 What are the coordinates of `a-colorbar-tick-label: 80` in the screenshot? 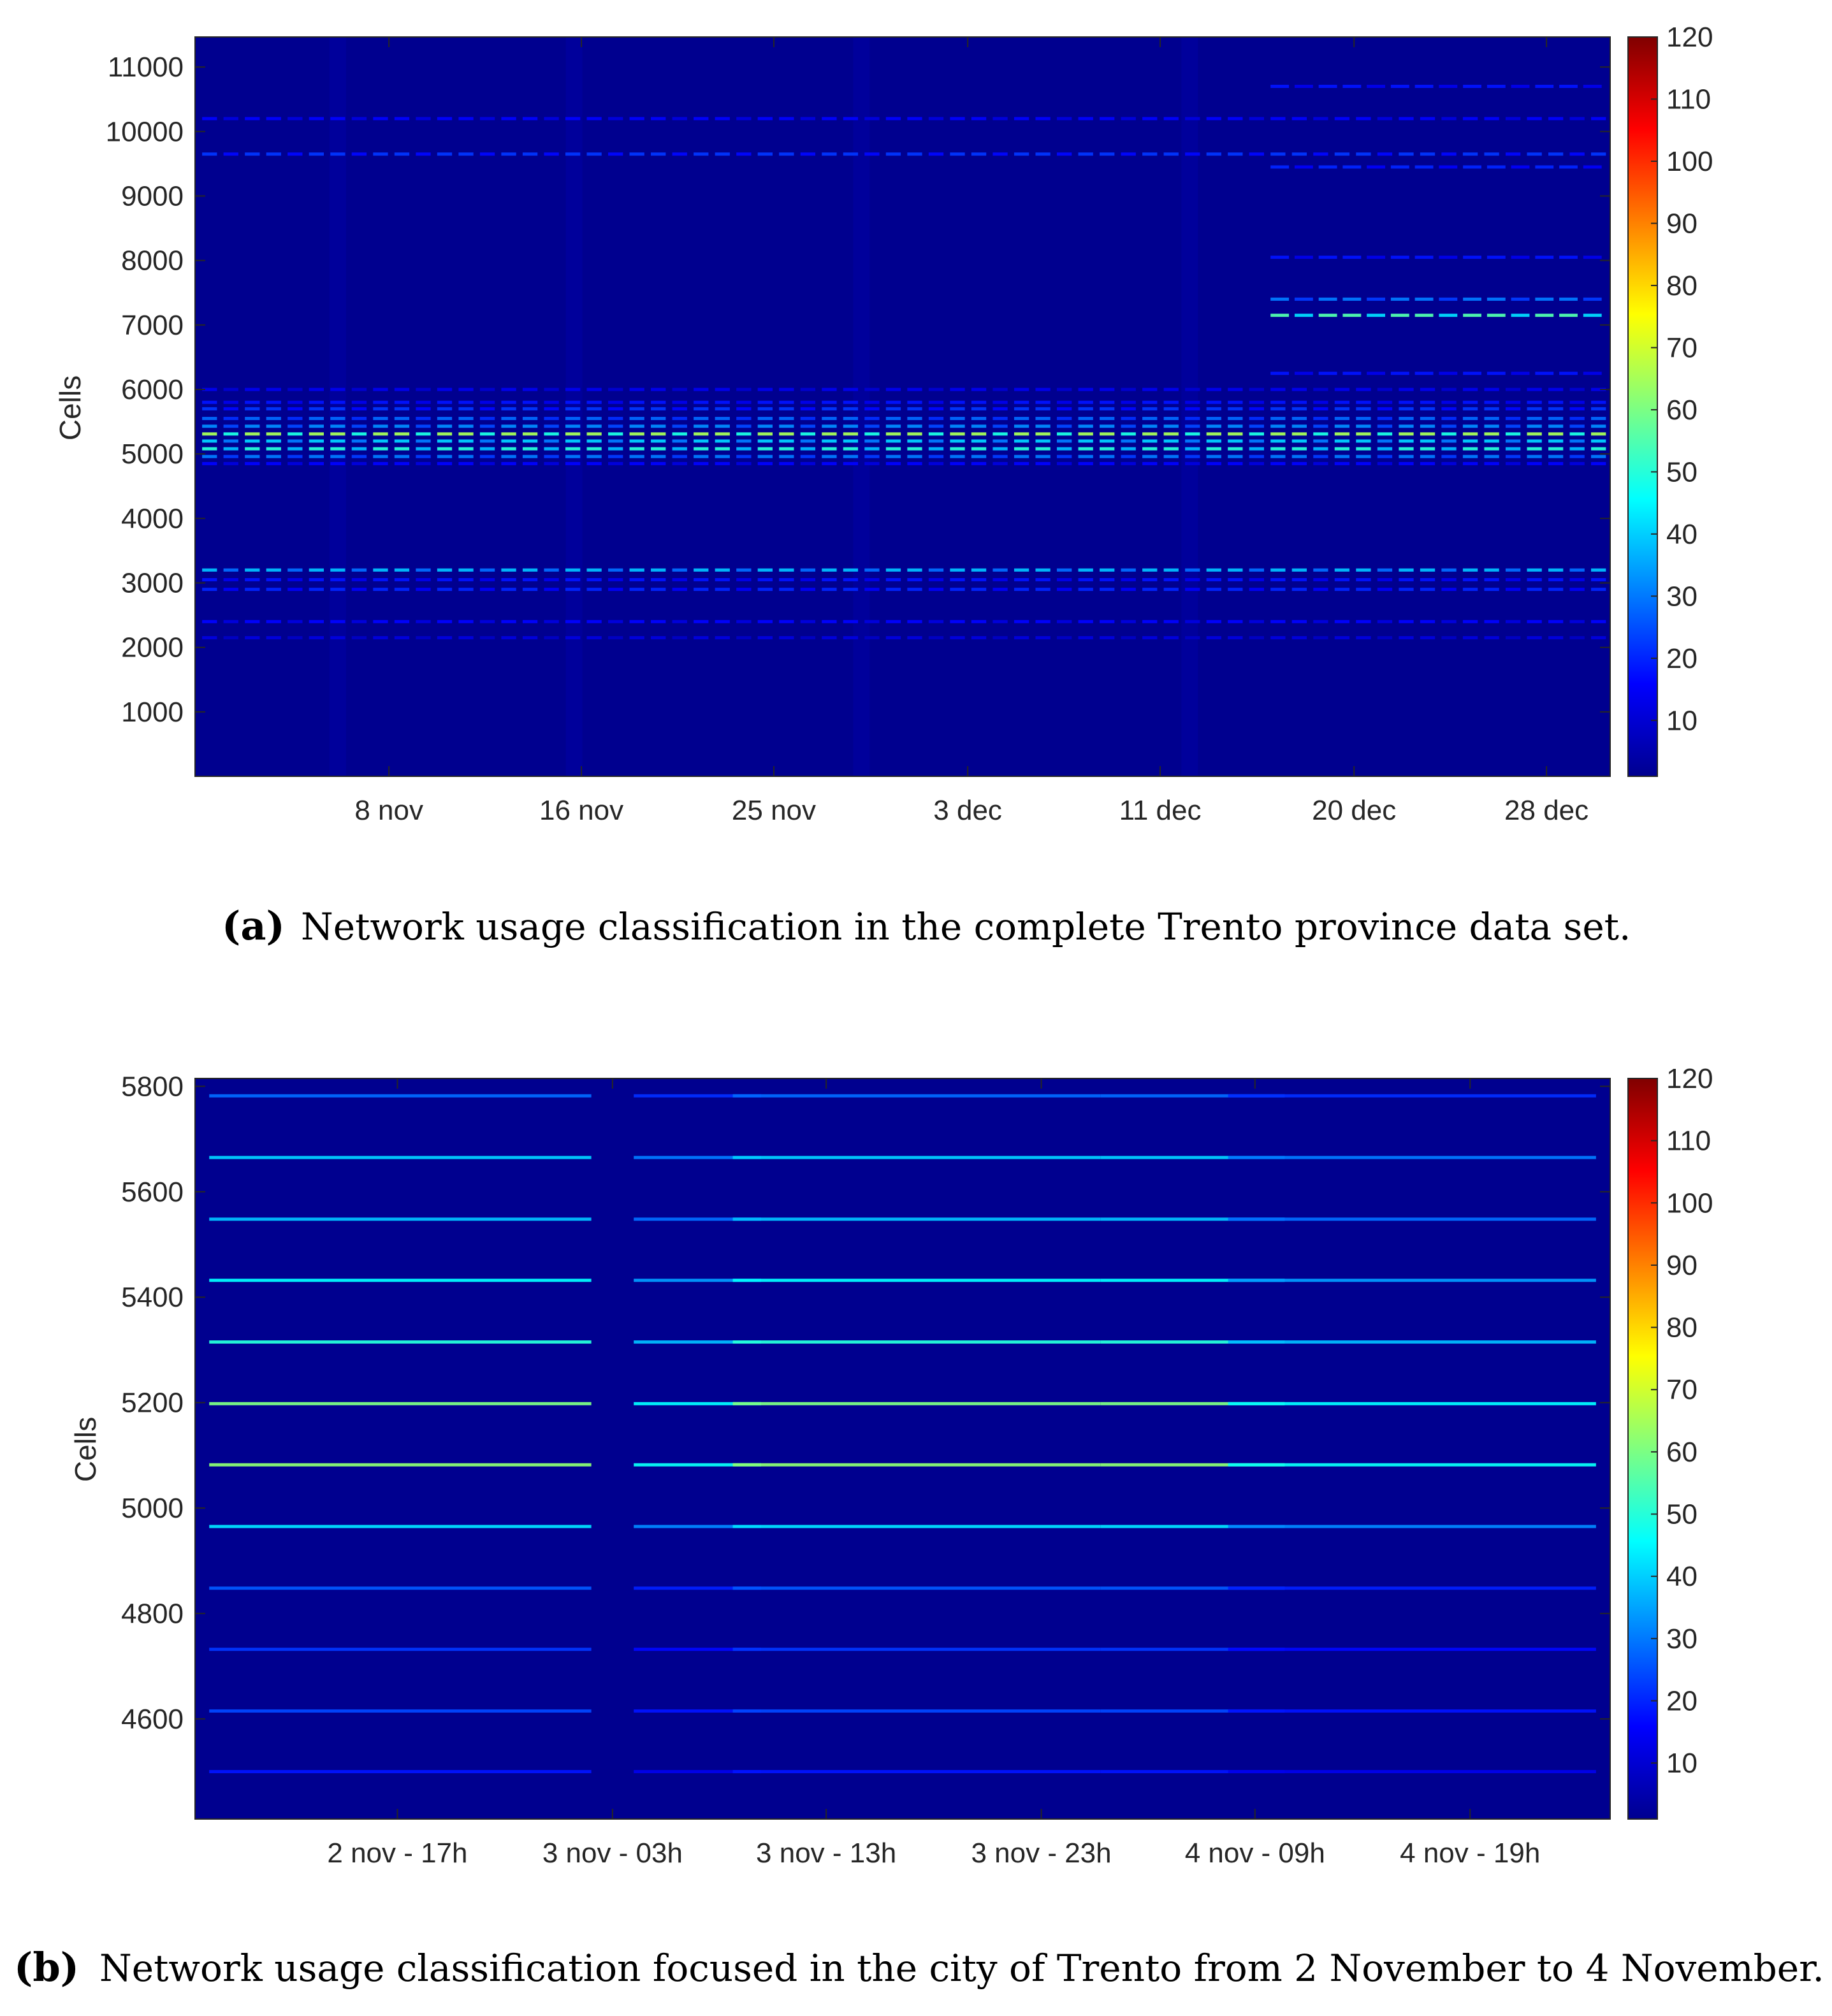 It's located at (1682, 285).